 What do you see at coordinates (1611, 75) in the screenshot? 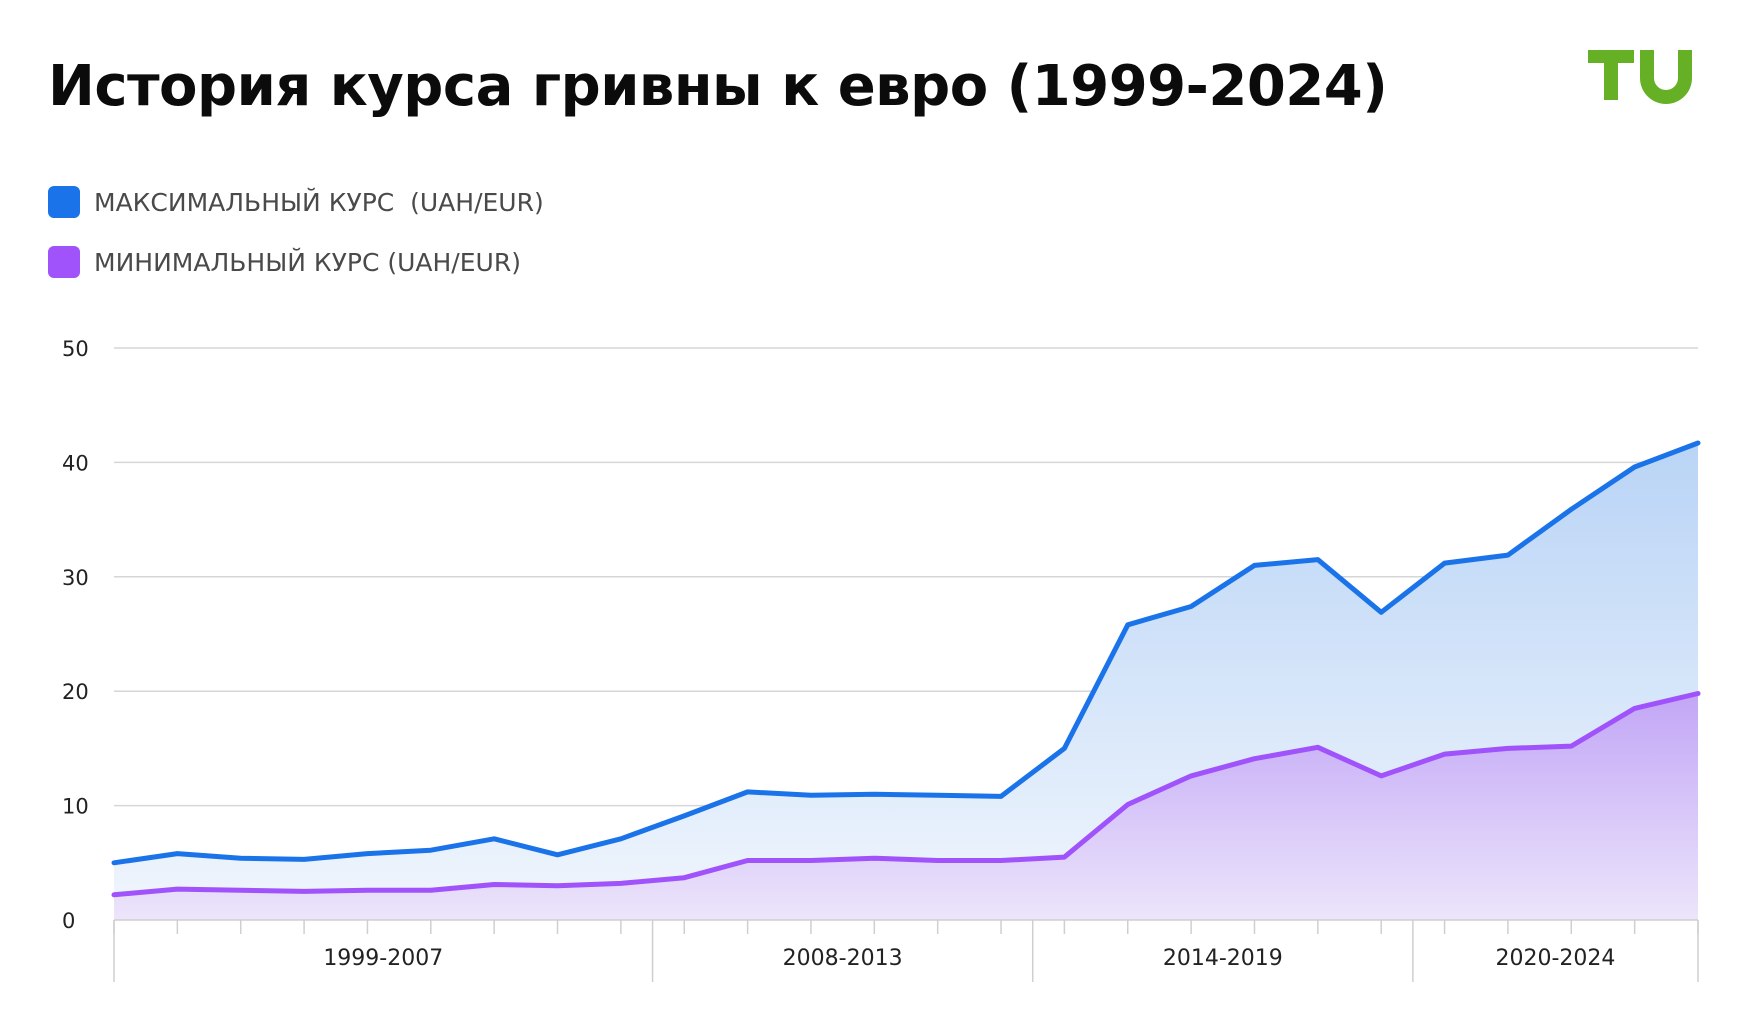
I see `logo-t-stem` at bounding box center [1611, 75].